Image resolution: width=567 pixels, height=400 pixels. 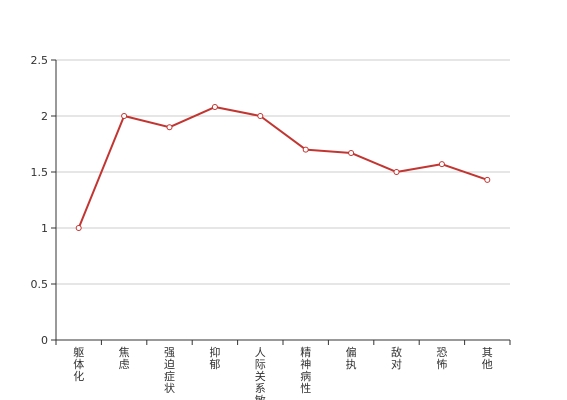 What do you see at coordinates (351, 358) in the screenshot?
I see `x-tick-label: 偏执` at bounding box center [351, 358].